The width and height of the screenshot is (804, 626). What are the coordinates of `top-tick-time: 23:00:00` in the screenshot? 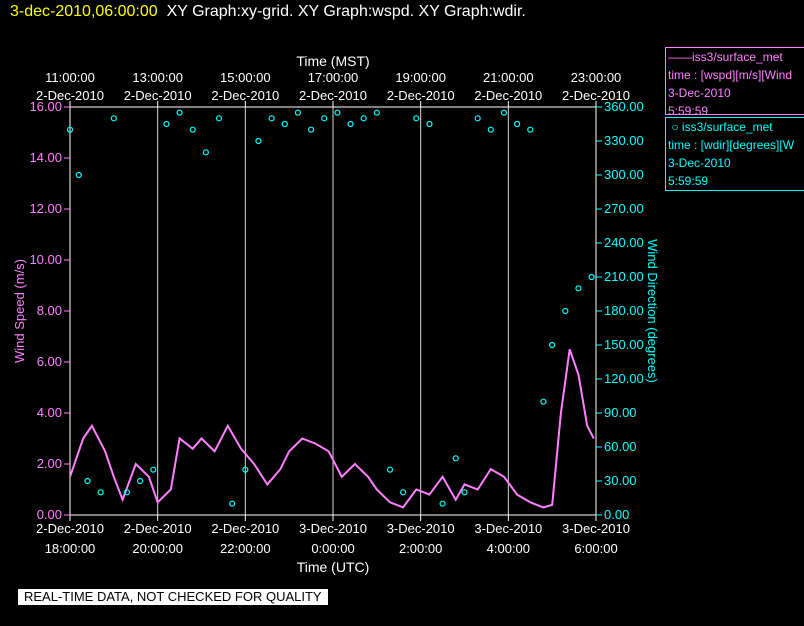 It's located at (596, 77).